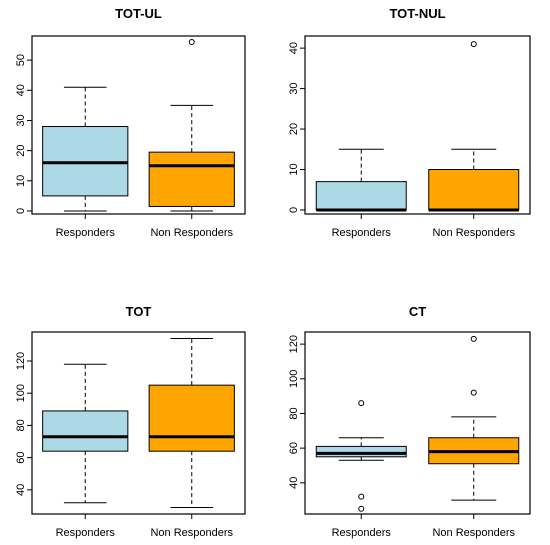 The height and width of the screenshot is (545, 550). Describe the element at coordinates (21, 60) in the screenshot. I see `y-tick-label: 50` at that location.